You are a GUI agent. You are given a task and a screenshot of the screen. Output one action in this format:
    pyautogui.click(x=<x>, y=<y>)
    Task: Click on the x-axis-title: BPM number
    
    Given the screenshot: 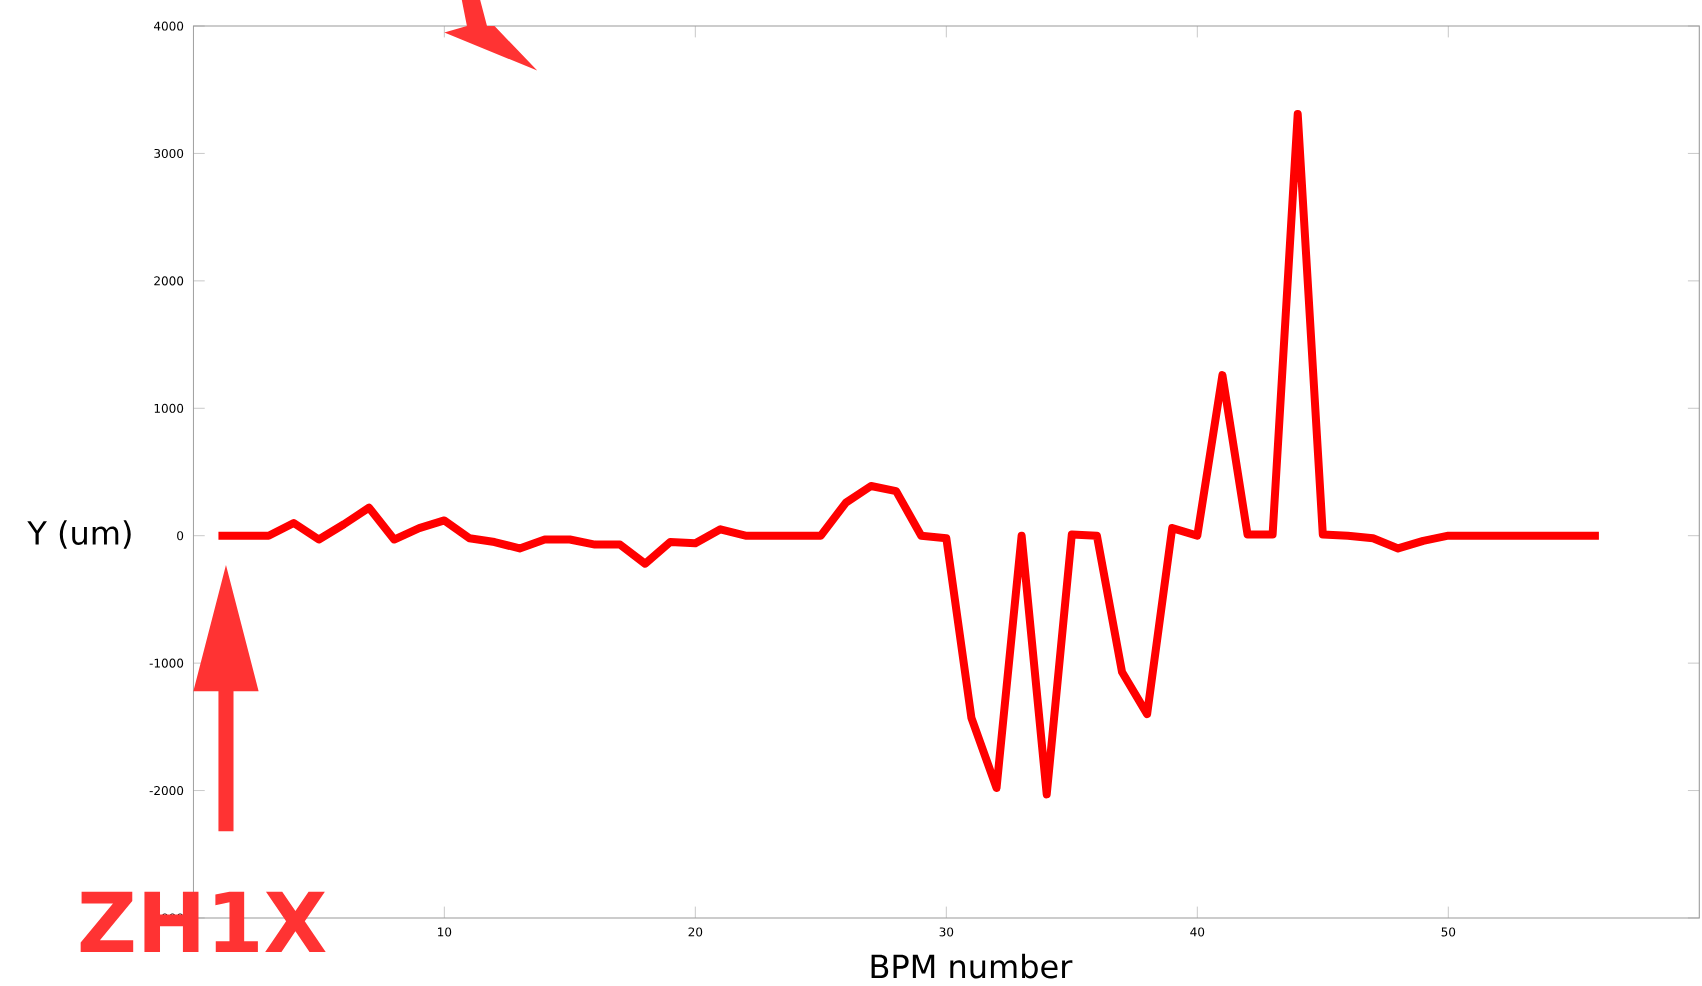 What is the action you would take?
    pyautogui.click(x=972, y=966)
    